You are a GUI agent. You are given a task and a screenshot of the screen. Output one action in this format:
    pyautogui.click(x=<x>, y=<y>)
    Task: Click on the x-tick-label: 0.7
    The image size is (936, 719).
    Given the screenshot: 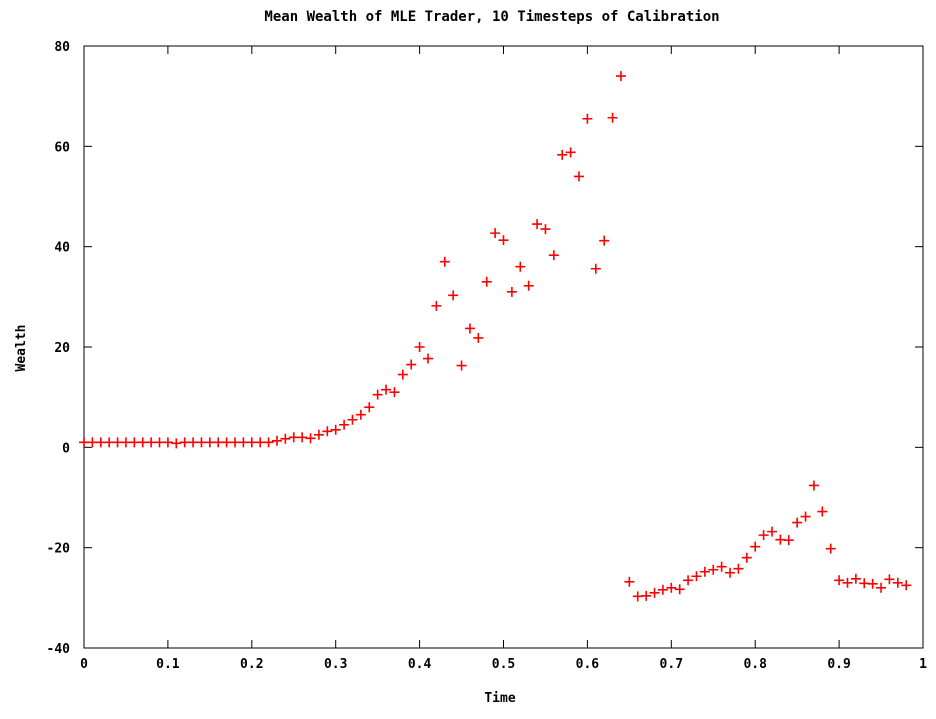 What is the action you would take?
    pyautogui.click(x=671, y=664)
    